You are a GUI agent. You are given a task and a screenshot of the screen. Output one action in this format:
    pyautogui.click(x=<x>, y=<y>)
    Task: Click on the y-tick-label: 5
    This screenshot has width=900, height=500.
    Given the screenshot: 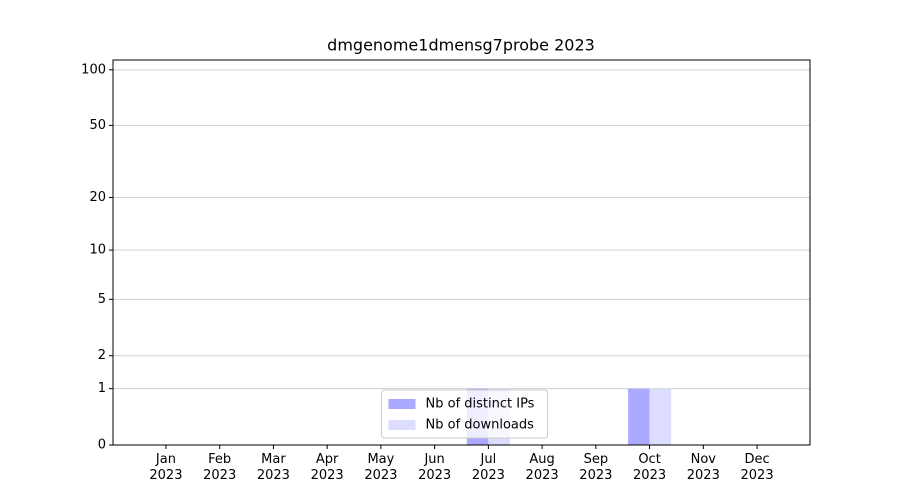 What is the action you would take?
    pyautogui.click(x=102, y=299)
    